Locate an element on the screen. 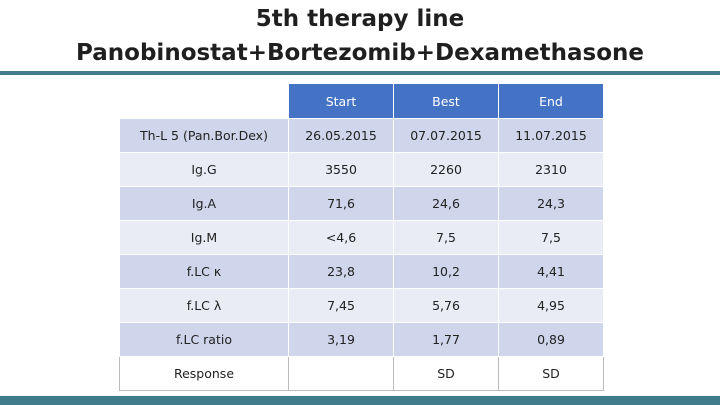 The image size is (720, 405). table-cell: 4,41 is located at coordinates (551, 271).